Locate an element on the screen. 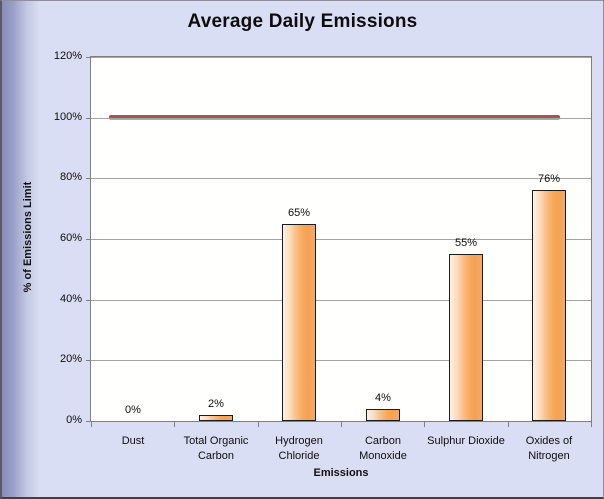 Image resolution: width=604 pixels, height=499 pixels. y-tick-label: 60% is located at coordinates (70, 238).